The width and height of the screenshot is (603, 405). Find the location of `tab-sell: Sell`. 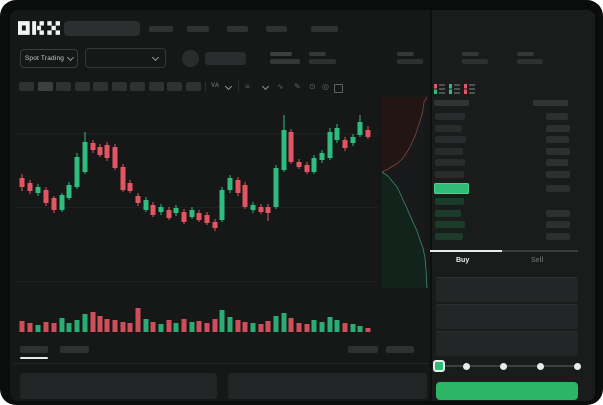

tab-sell: Sell is located at coordinates (537, 260).